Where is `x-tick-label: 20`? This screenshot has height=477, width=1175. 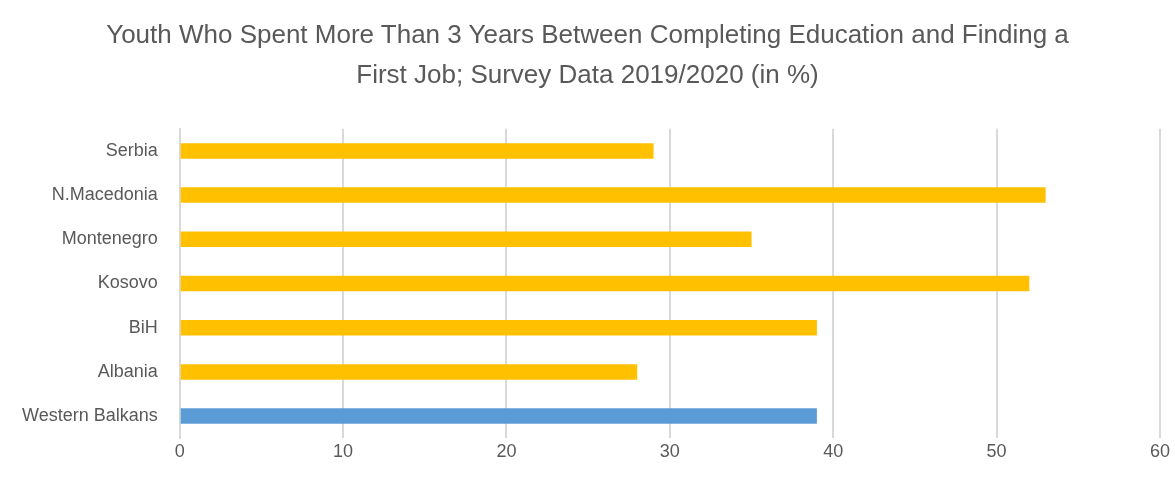 x-tick-label: 20 is located at coordinates (506, 450).